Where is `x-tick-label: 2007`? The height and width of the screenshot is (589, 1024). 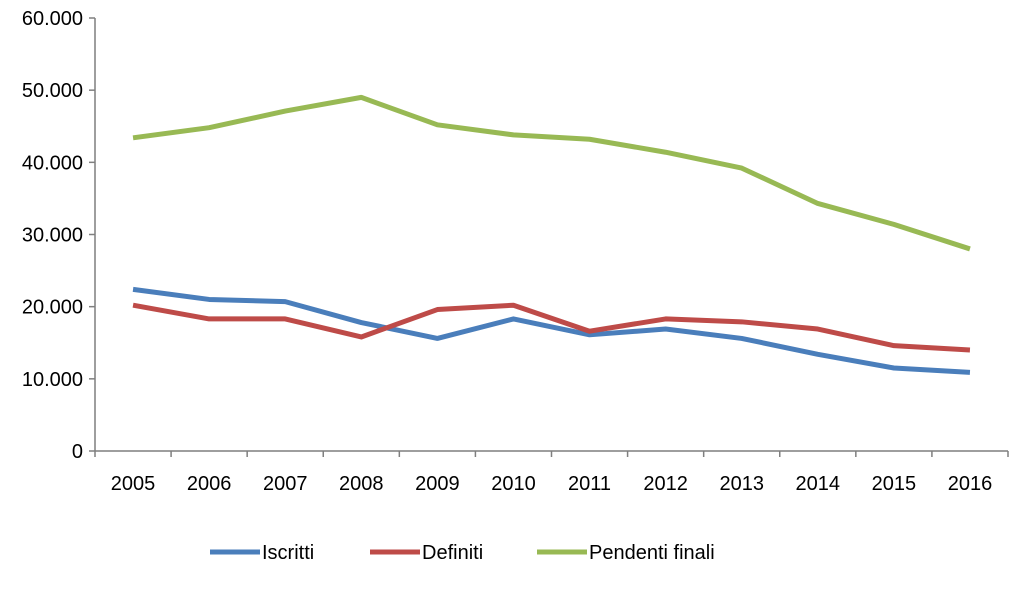 x-tick-label: 2007 is located at coordinates (285, 484).